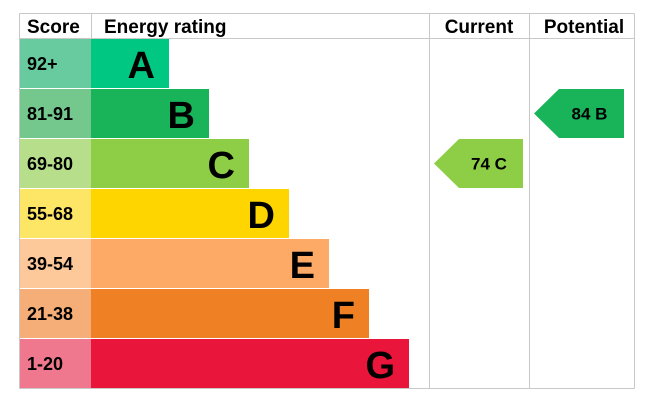 The image size is (661, 400). Describe the element at coordinates (50, 314) in the screenshot. I see `score-label-f: 21-38` at that location.